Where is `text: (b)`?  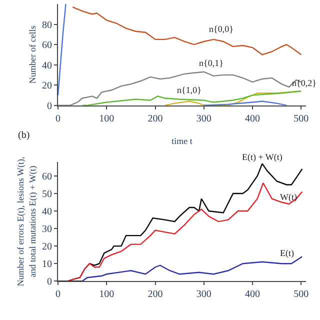
text: (b) is located at coordinates (24, 135).